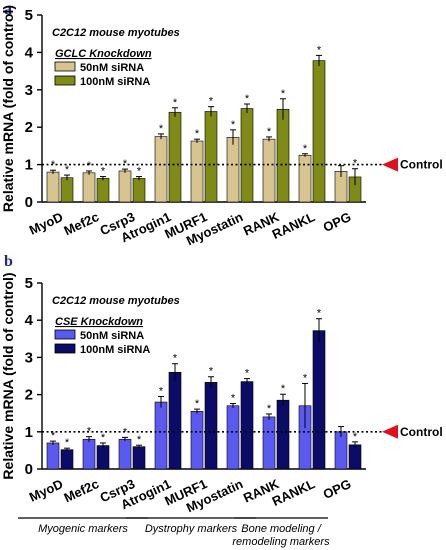 The height and width of the screenshot is (550, 446). Describe the element at coordinates (103, 54) in the screenshot. I see `legend-title: GCLC Knockdown` at that location.